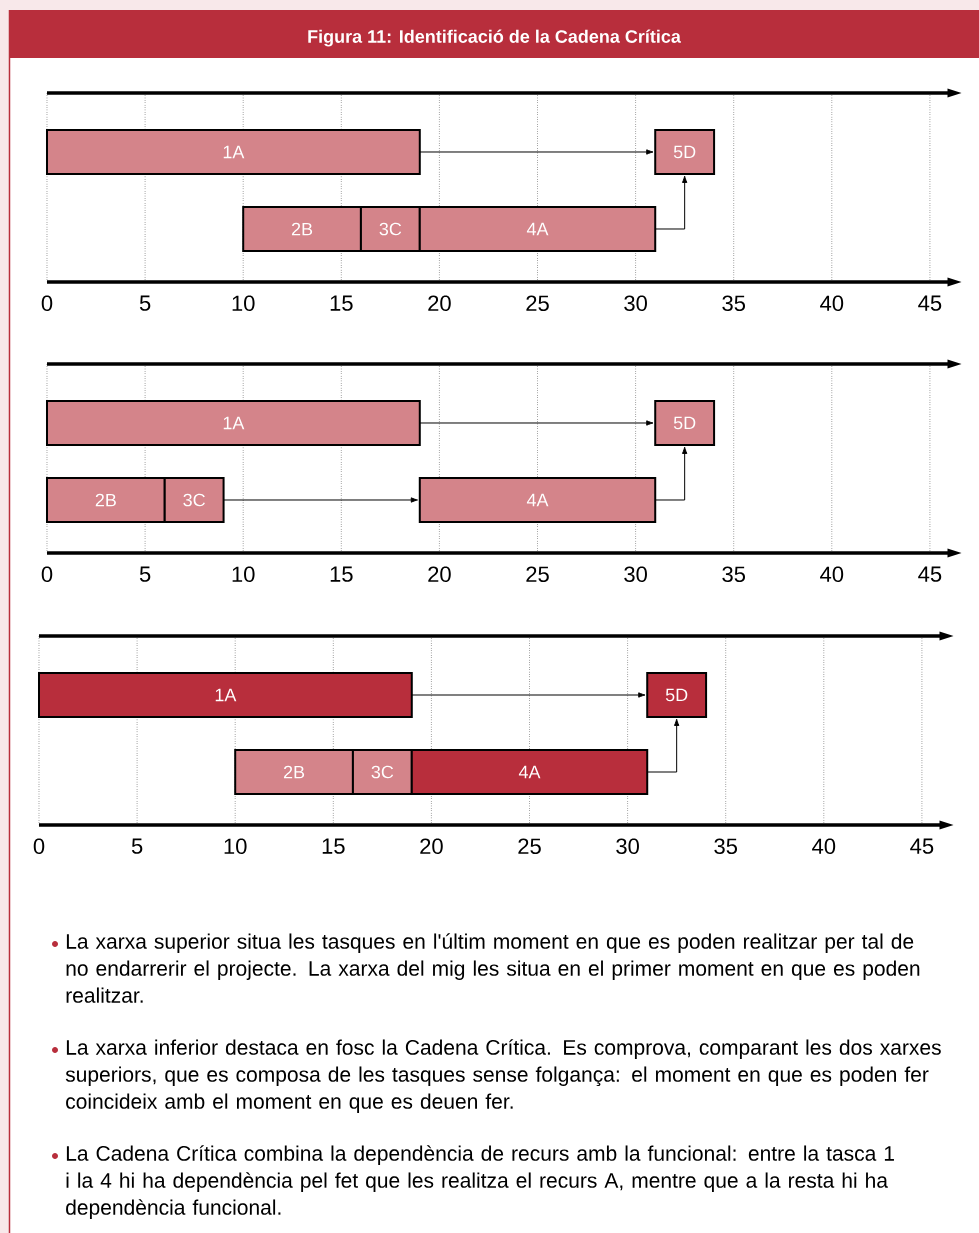 The height and width of the screenshot is (1233, 979). I want to click on chart-title: Figura 11: Identificació de la Cadena Crítica, so click(494, 38).